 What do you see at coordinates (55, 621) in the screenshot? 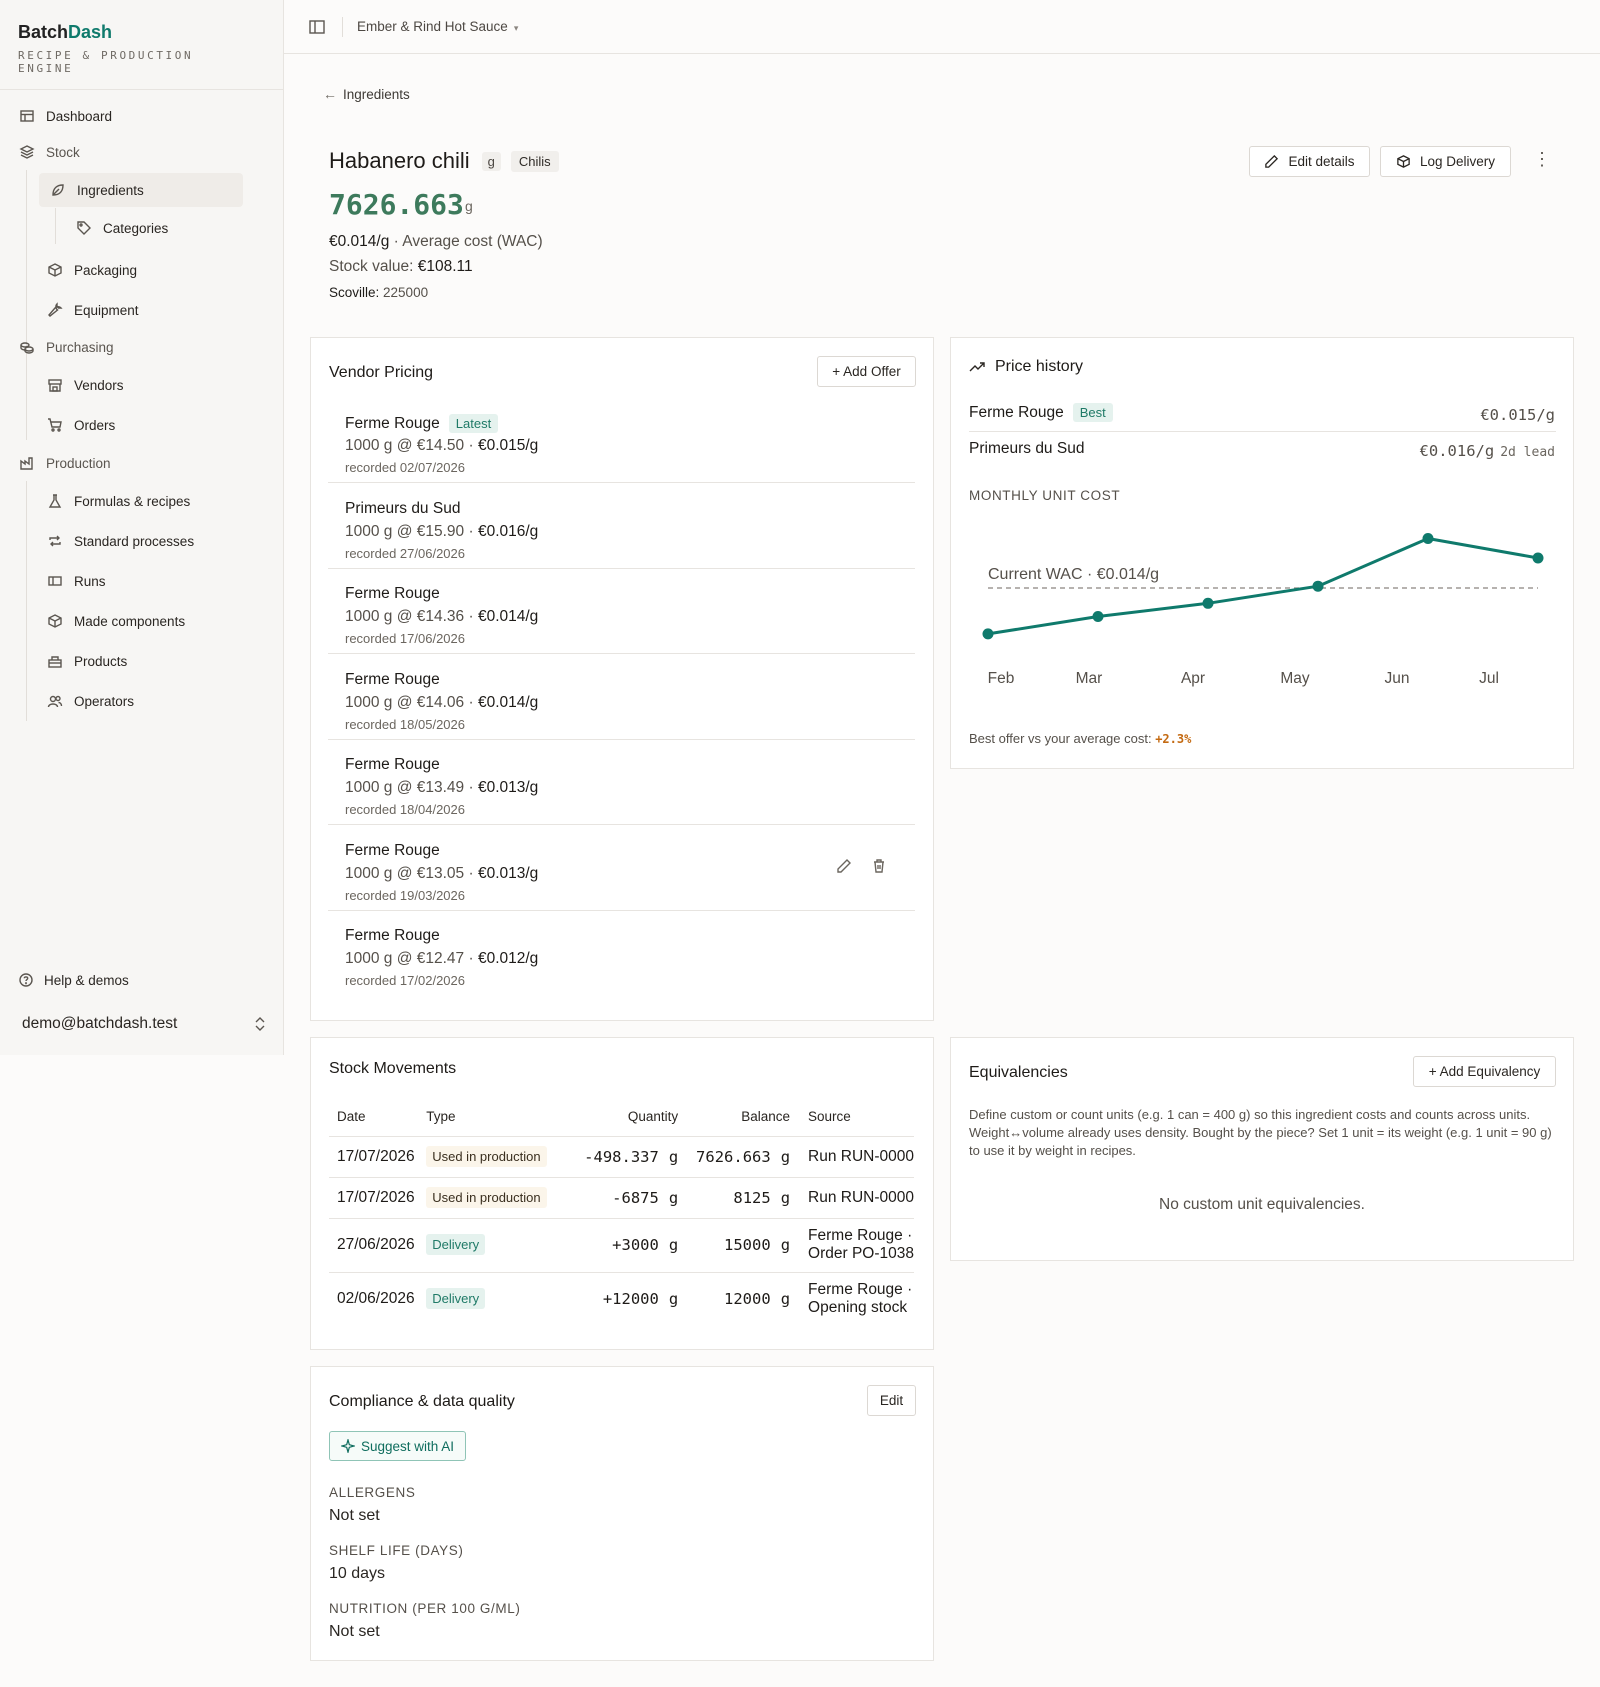
I see `box-icon` at bounding box center [55, 621].